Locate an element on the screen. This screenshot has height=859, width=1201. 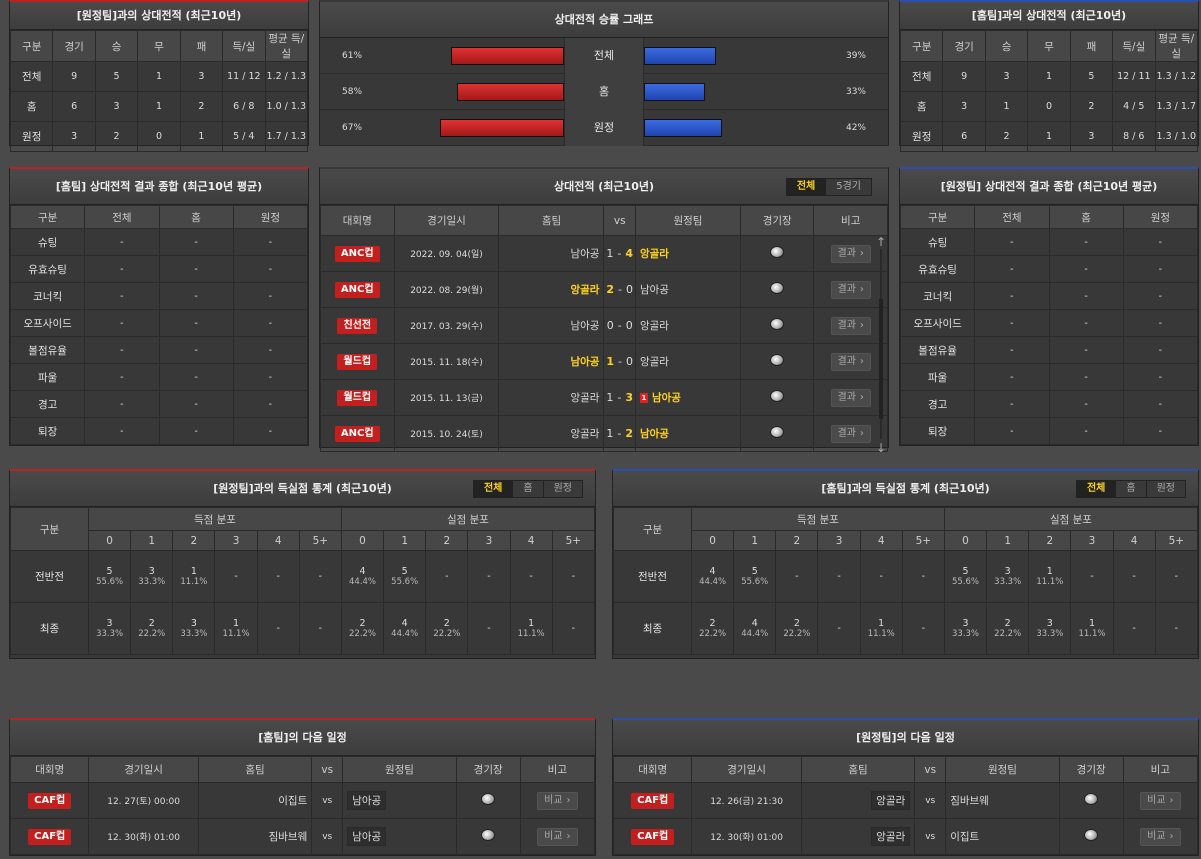
goal-cell: 5 55.6% is located at coordinates (405, 576).